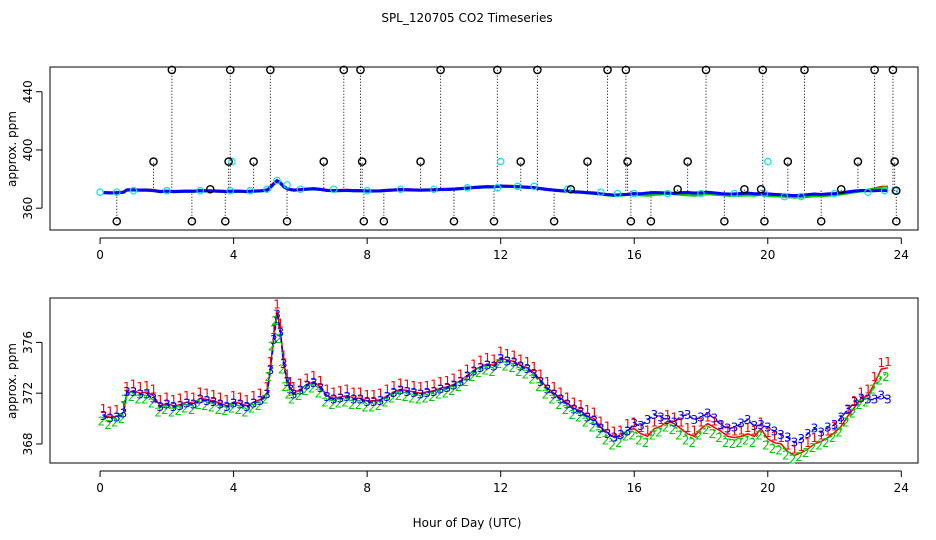 The height and width of the screenshot is (540, 936). I want to click on bottom-x-tick-label: 12, so click(500, 488).